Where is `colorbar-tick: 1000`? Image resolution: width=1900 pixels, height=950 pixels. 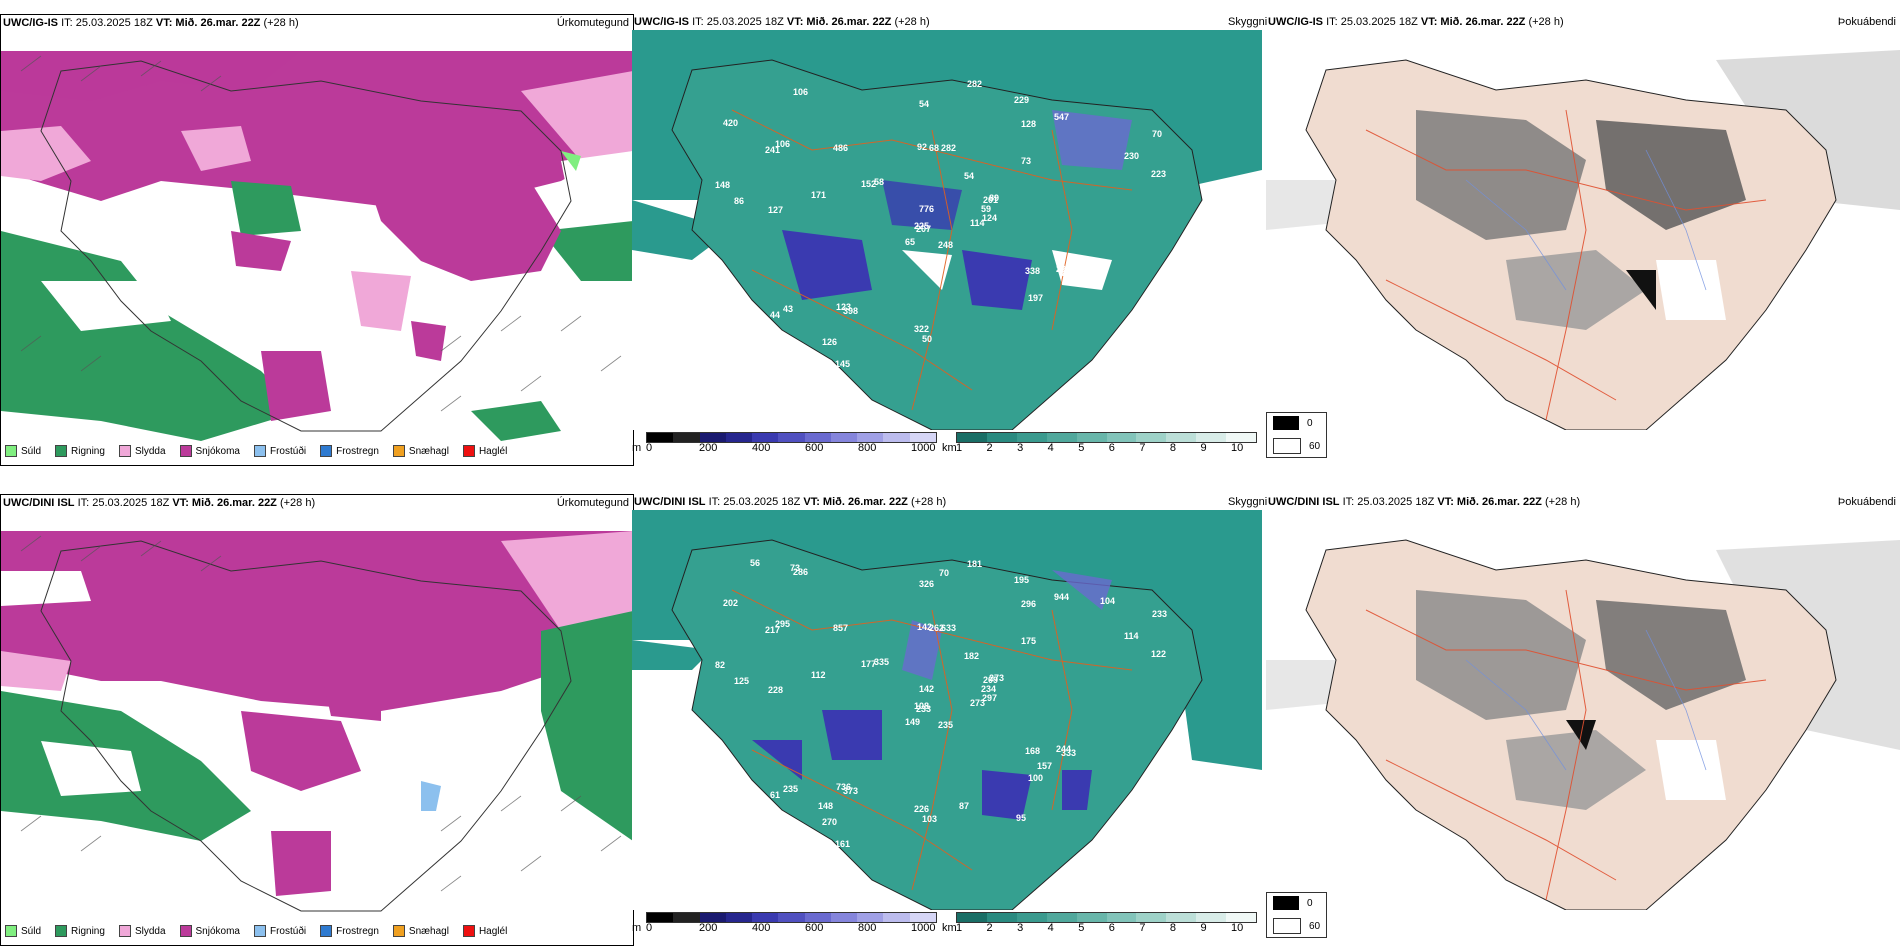
colorbar-tick: 1000 is located at coordinates (923, 928).